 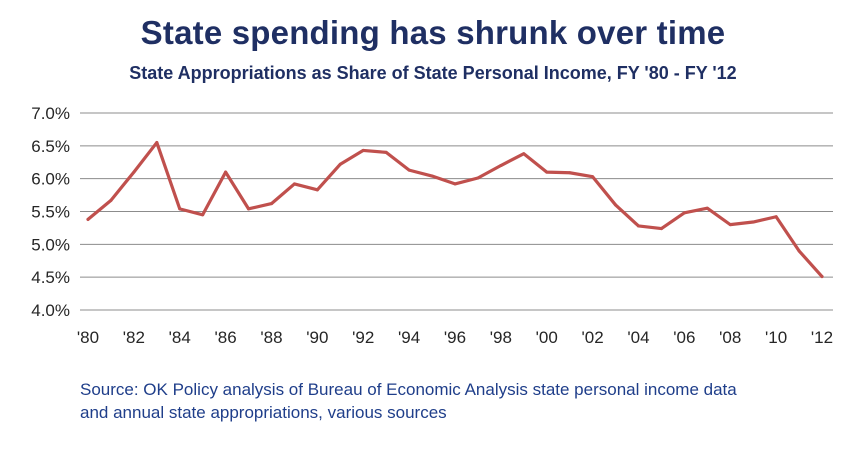 I want to click on y-tick-label: 7.0%, so click(x=50, y=113).